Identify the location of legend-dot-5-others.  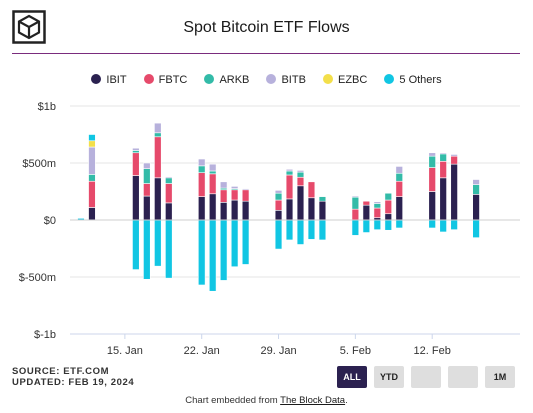
(389, 79).